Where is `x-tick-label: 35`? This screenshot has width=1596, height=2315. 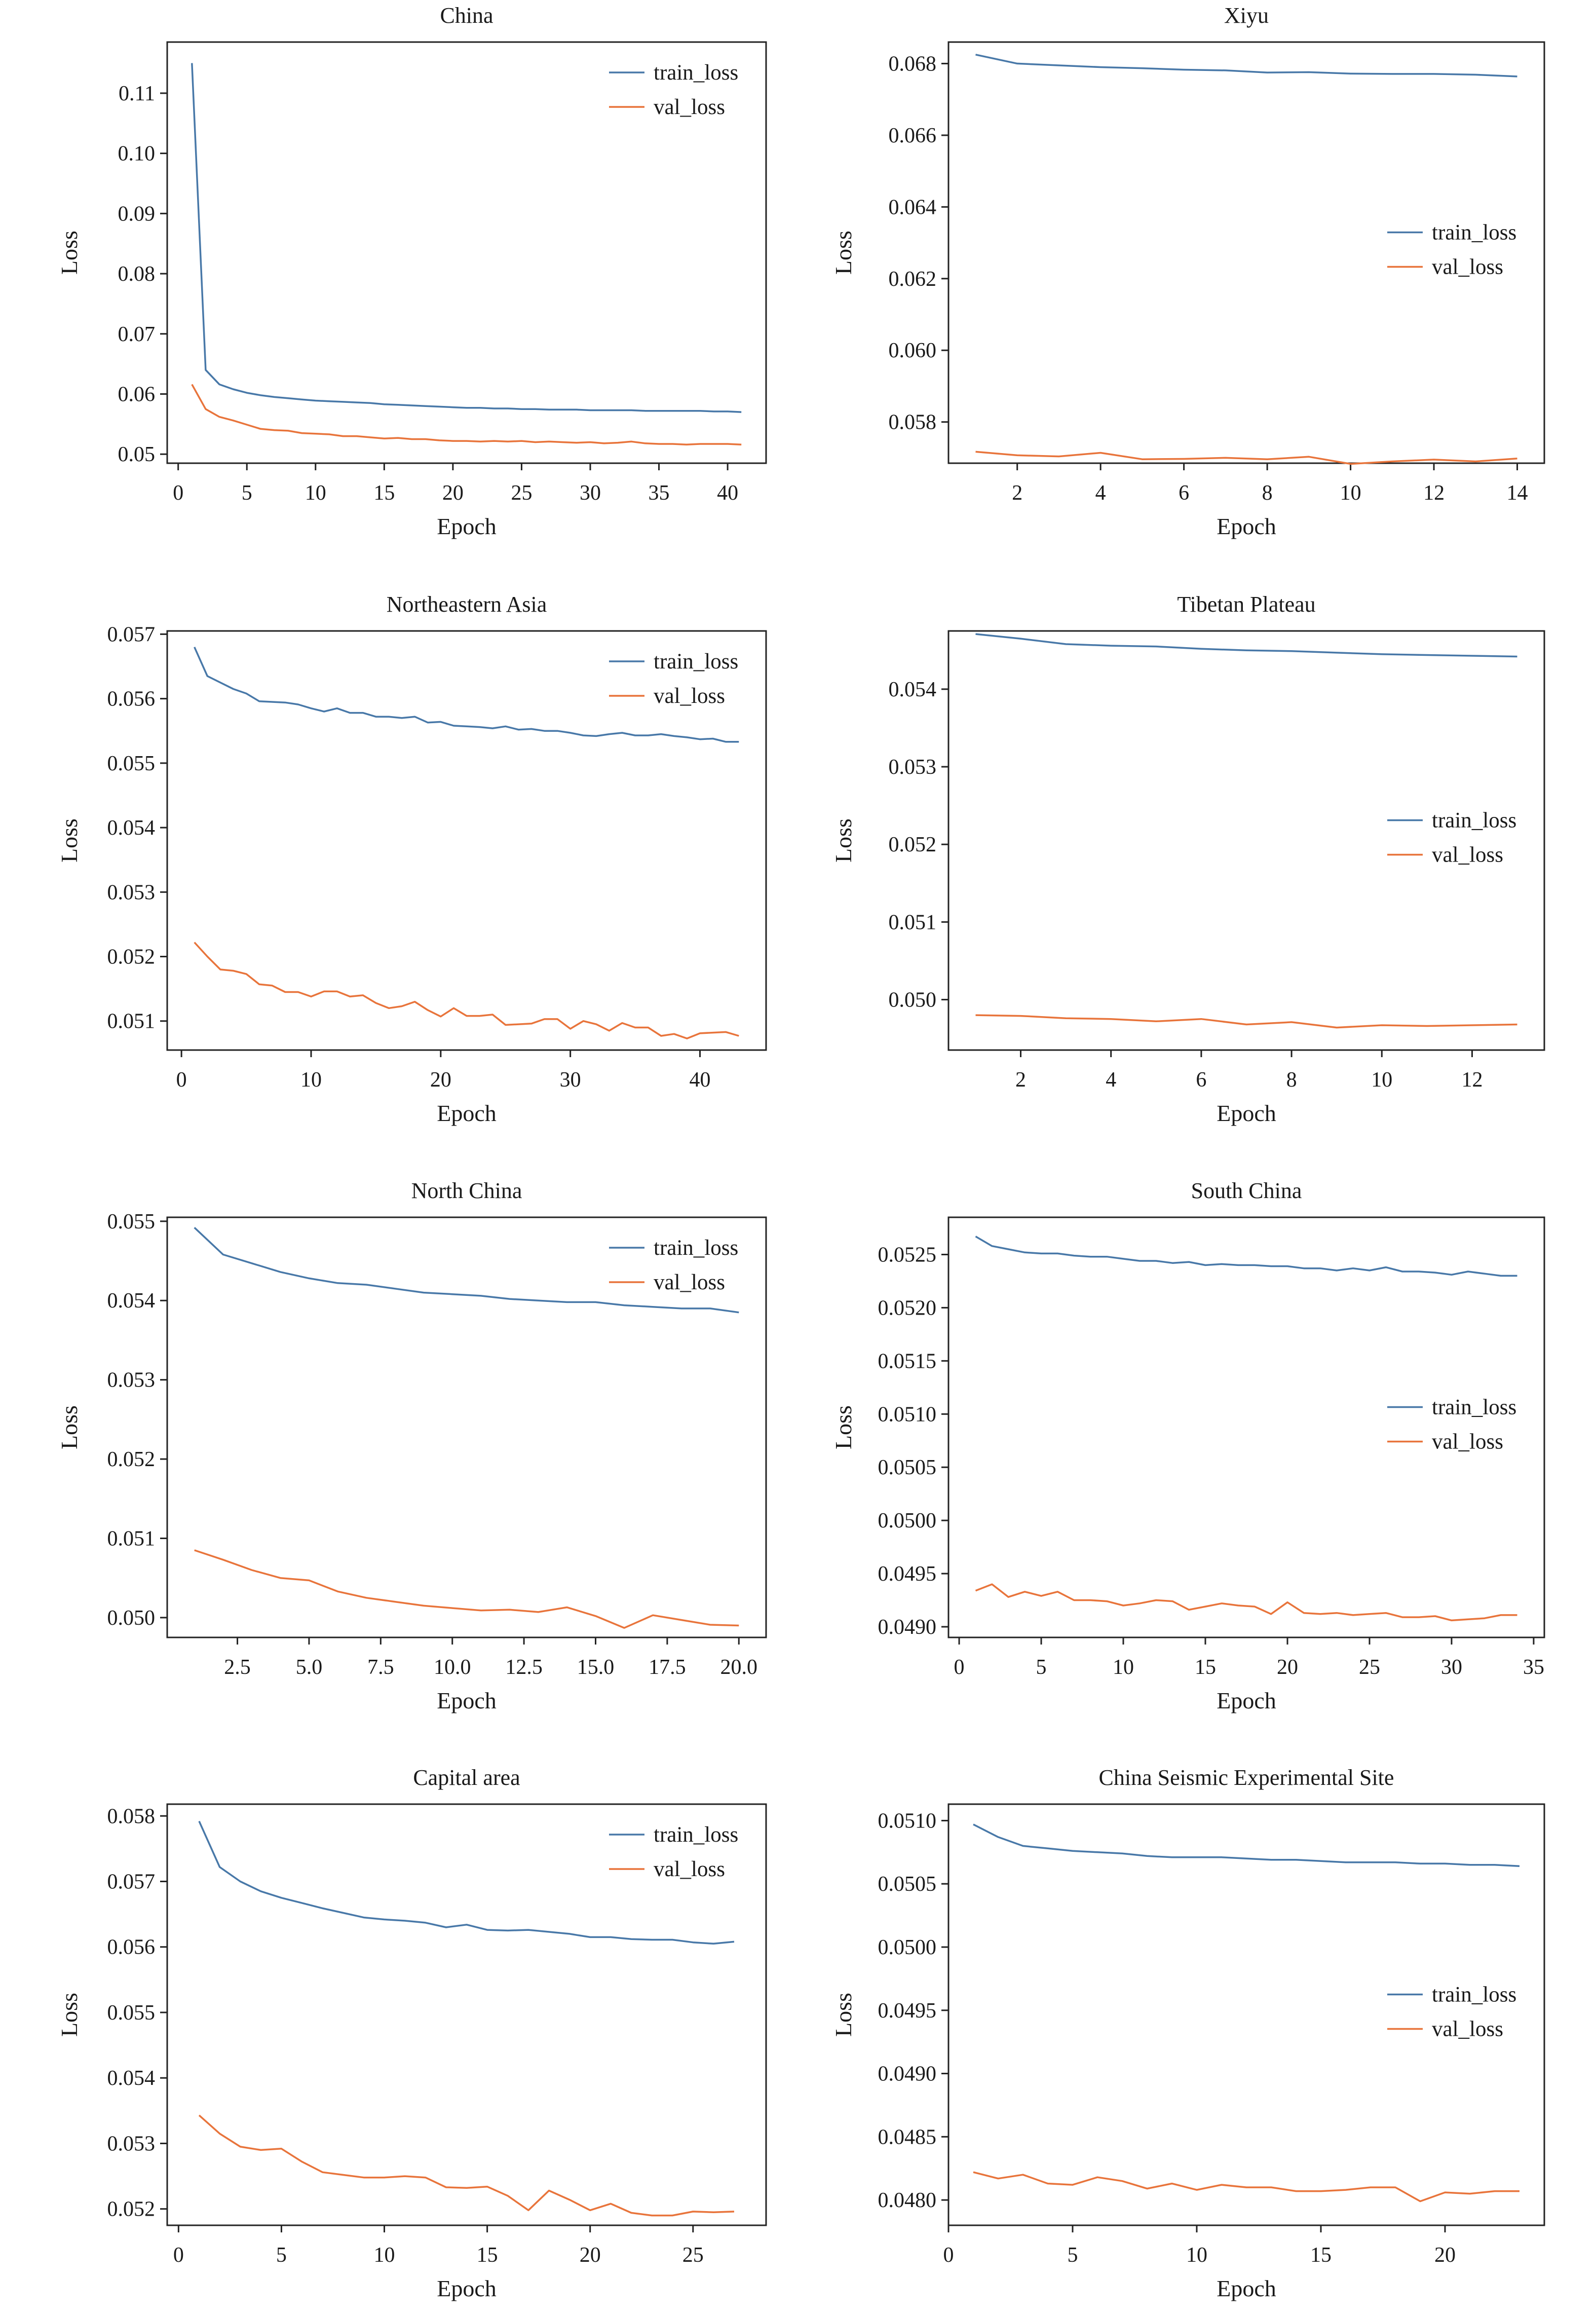 x-tick-label: 35 is located at coordinates (659, 493).